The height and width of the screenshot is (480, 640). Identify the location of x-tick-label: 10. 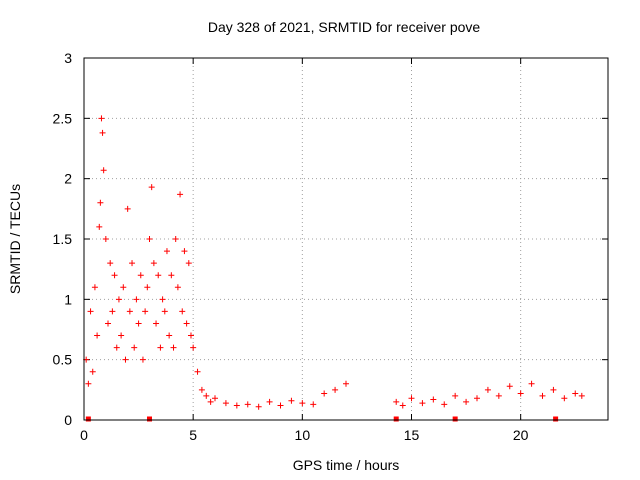
(303, 435).